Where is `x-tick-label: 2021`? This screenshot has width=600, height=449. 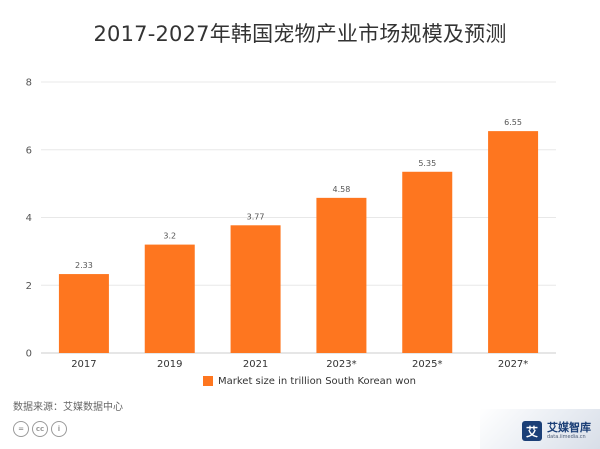 x-tick-label: 2021 is located at coordinates (255, 364).